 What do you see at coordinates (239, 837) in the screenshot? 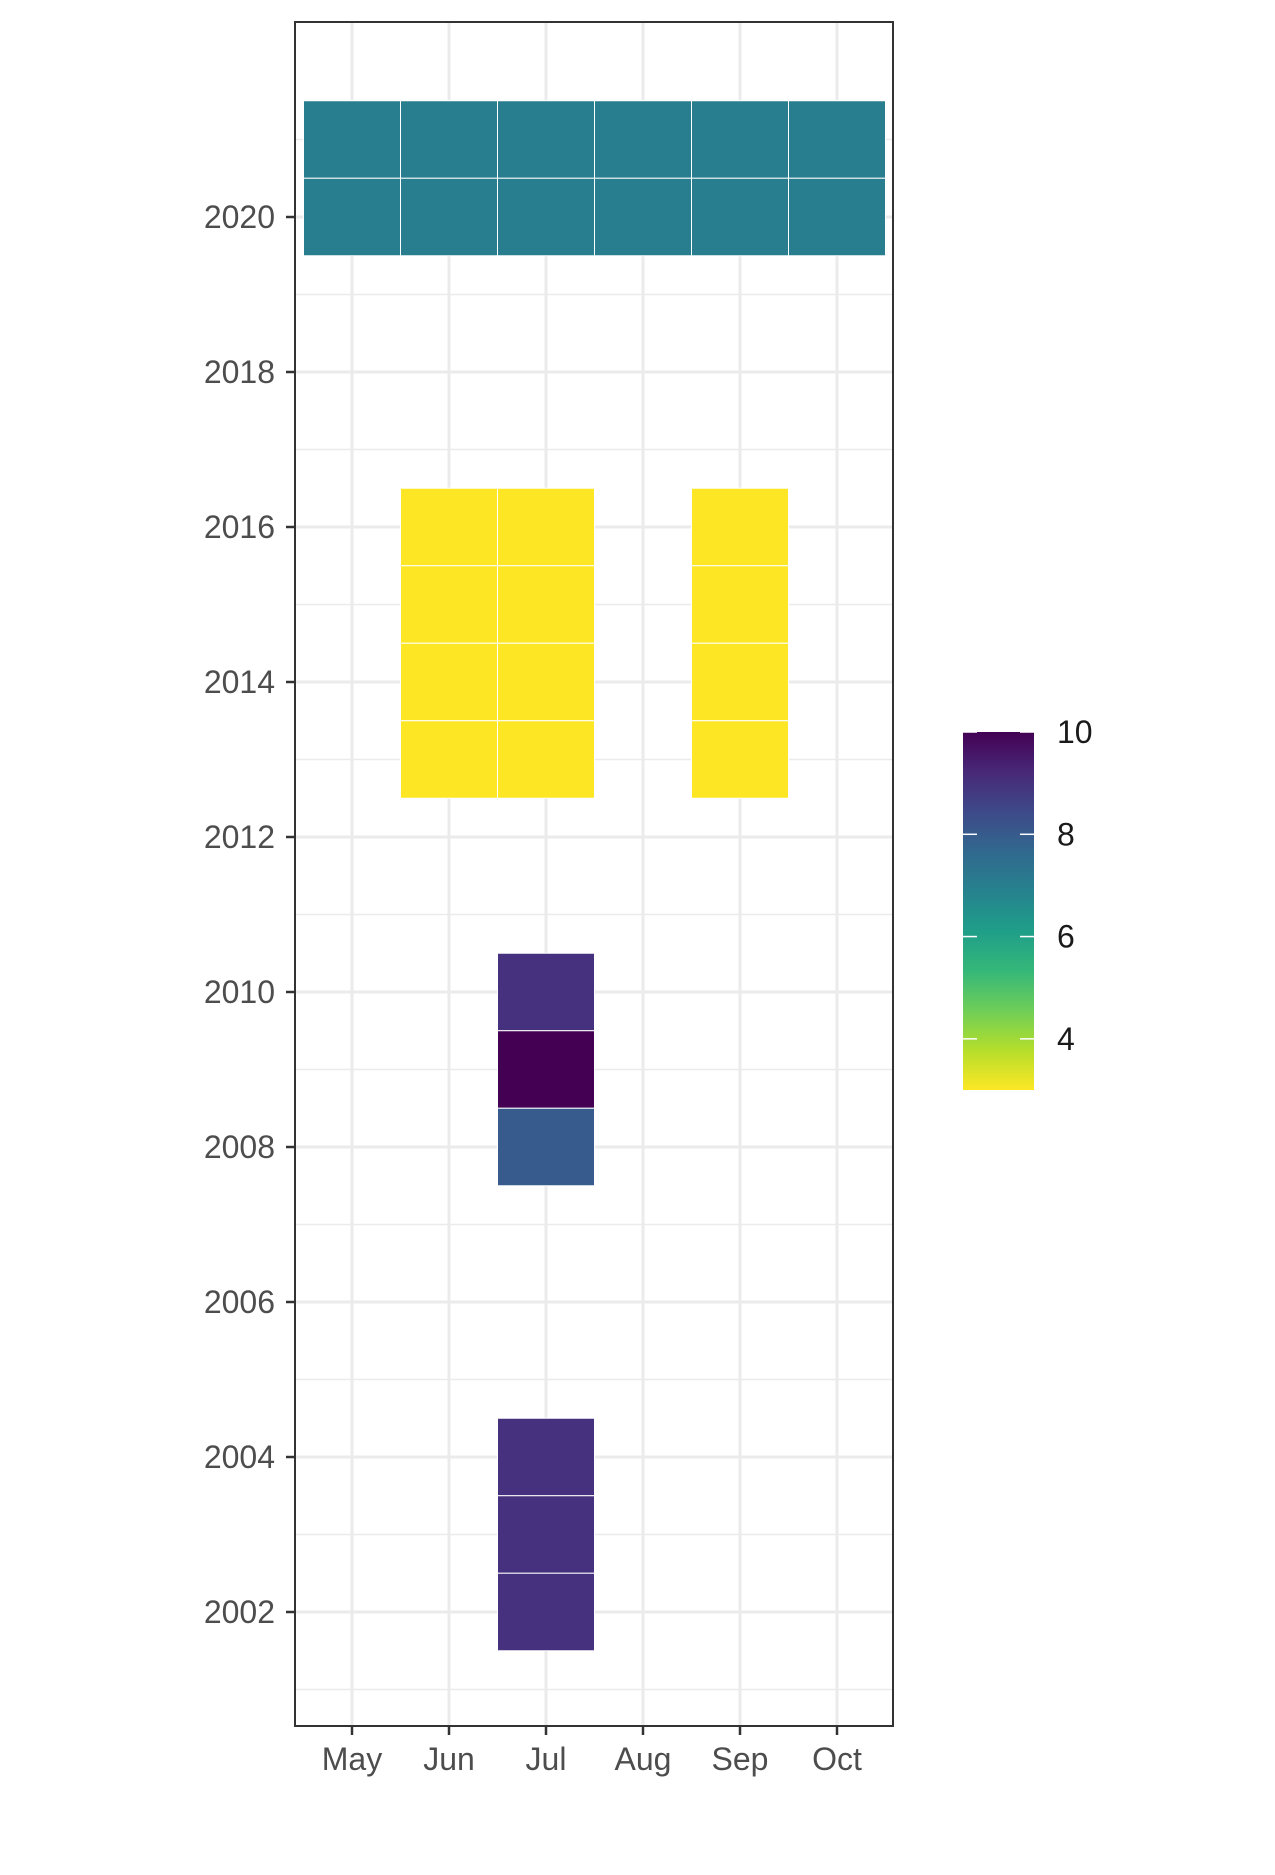
I see `y-tick-label: 2012` at bounding box center [239, 837].